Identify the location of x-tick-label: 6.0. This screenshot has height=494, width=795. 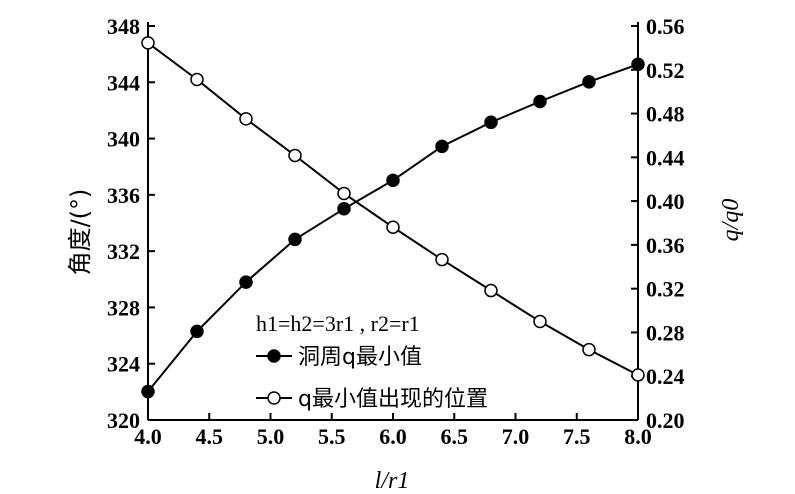
(393, 436).